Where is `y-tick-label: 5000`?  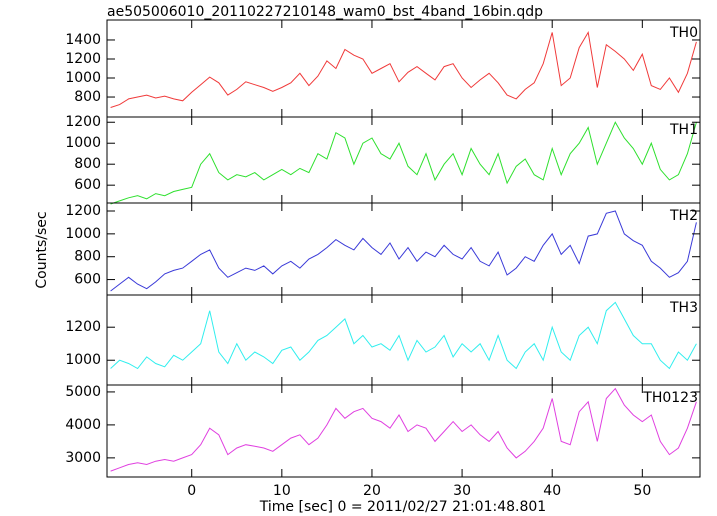 y-tick-label: 5000 is located at coordinates (83, 392).